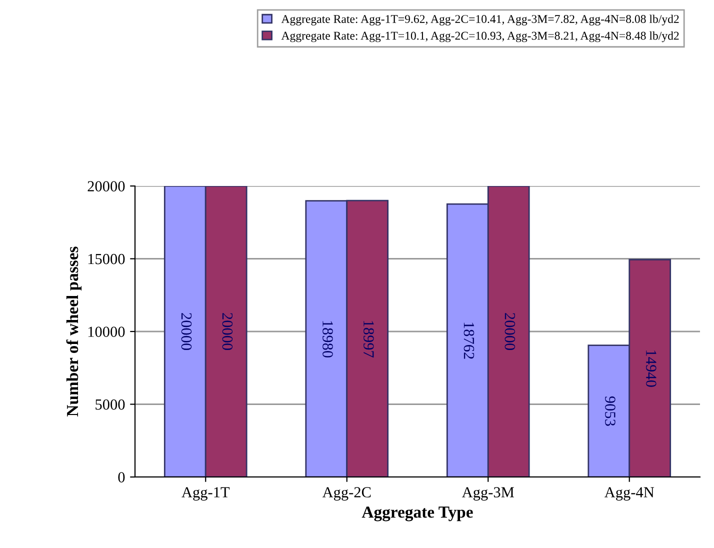 The image size is (714, 548). Describe the element at coordinates (110, 404) in the screenshot. I see `y-tick-label: 5000` at that location.